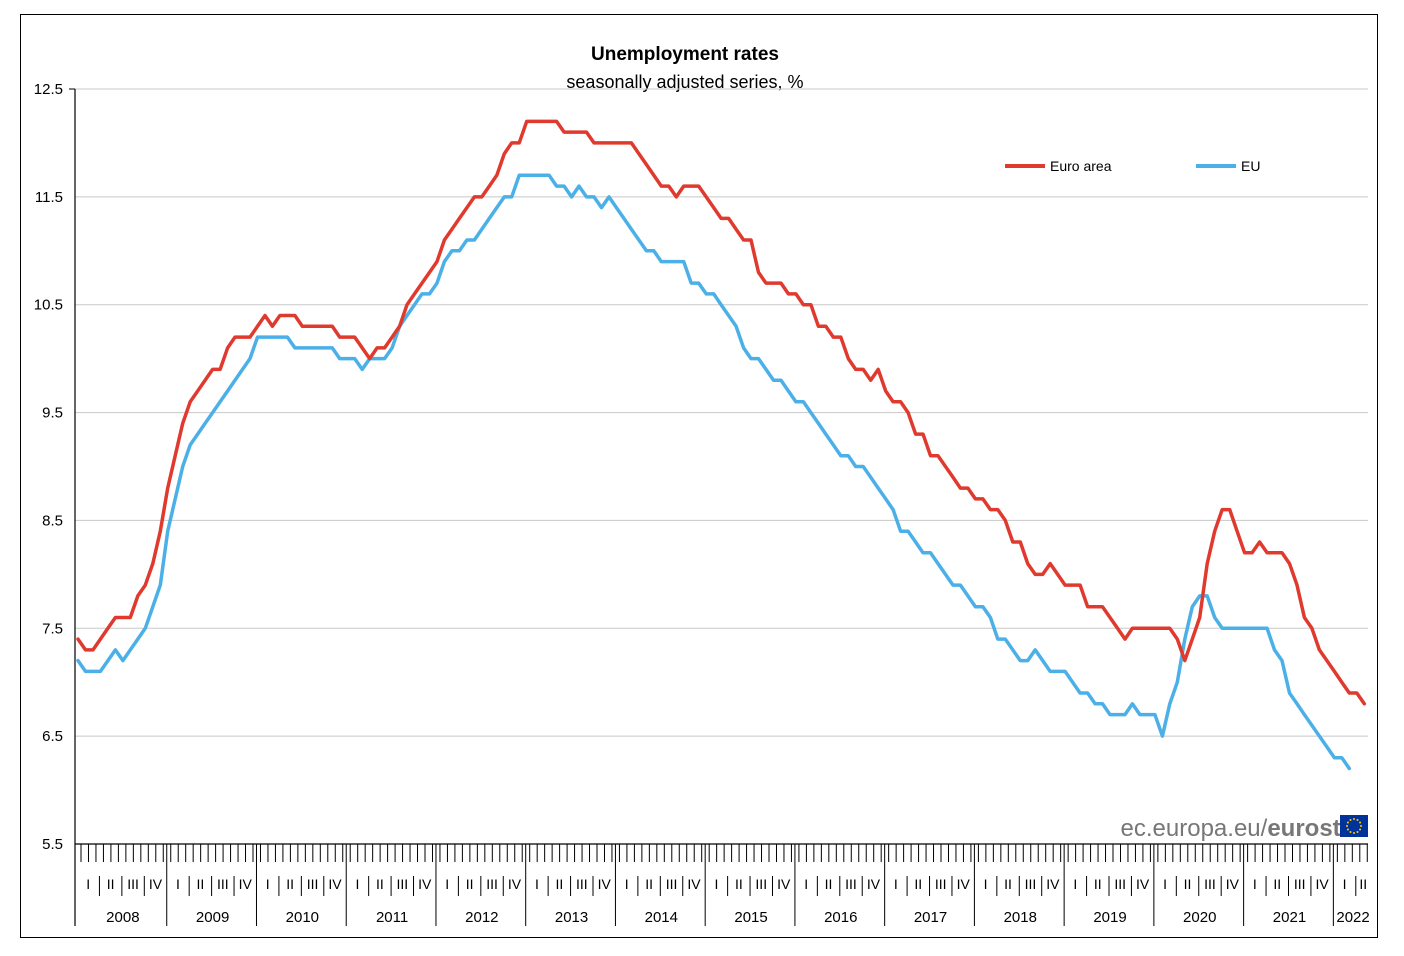  Describe the element at coordinates (840, 917) in the screenshot. I see `year-label: 2016` at that location.